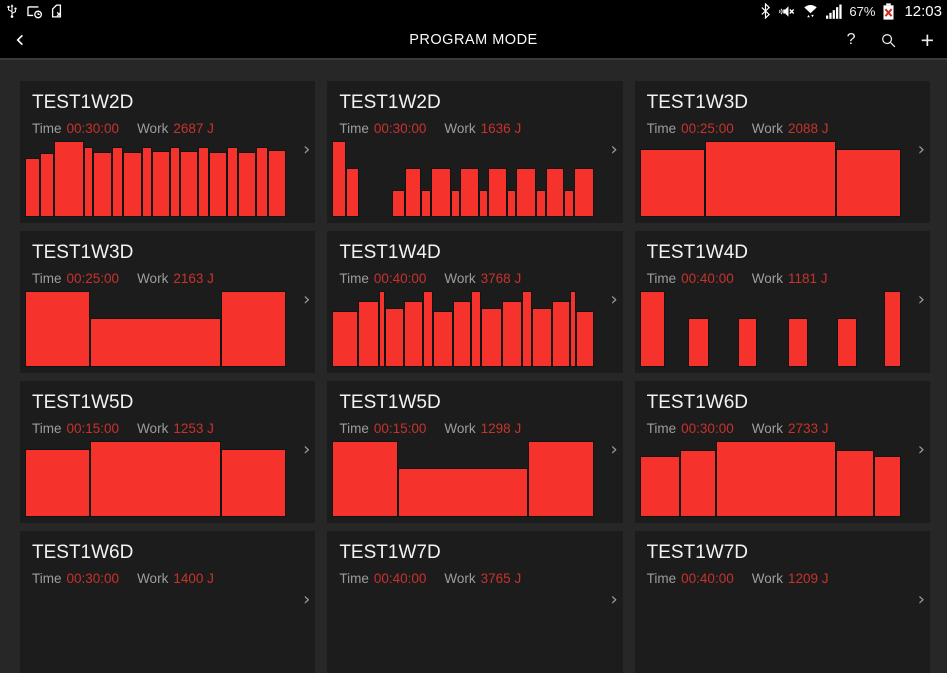 The height and width of the screenshot is (673, 947). What do you see at coordinates (888, 40) in the screenshot?
I see `search-icon` at bounding box center [888, 40].